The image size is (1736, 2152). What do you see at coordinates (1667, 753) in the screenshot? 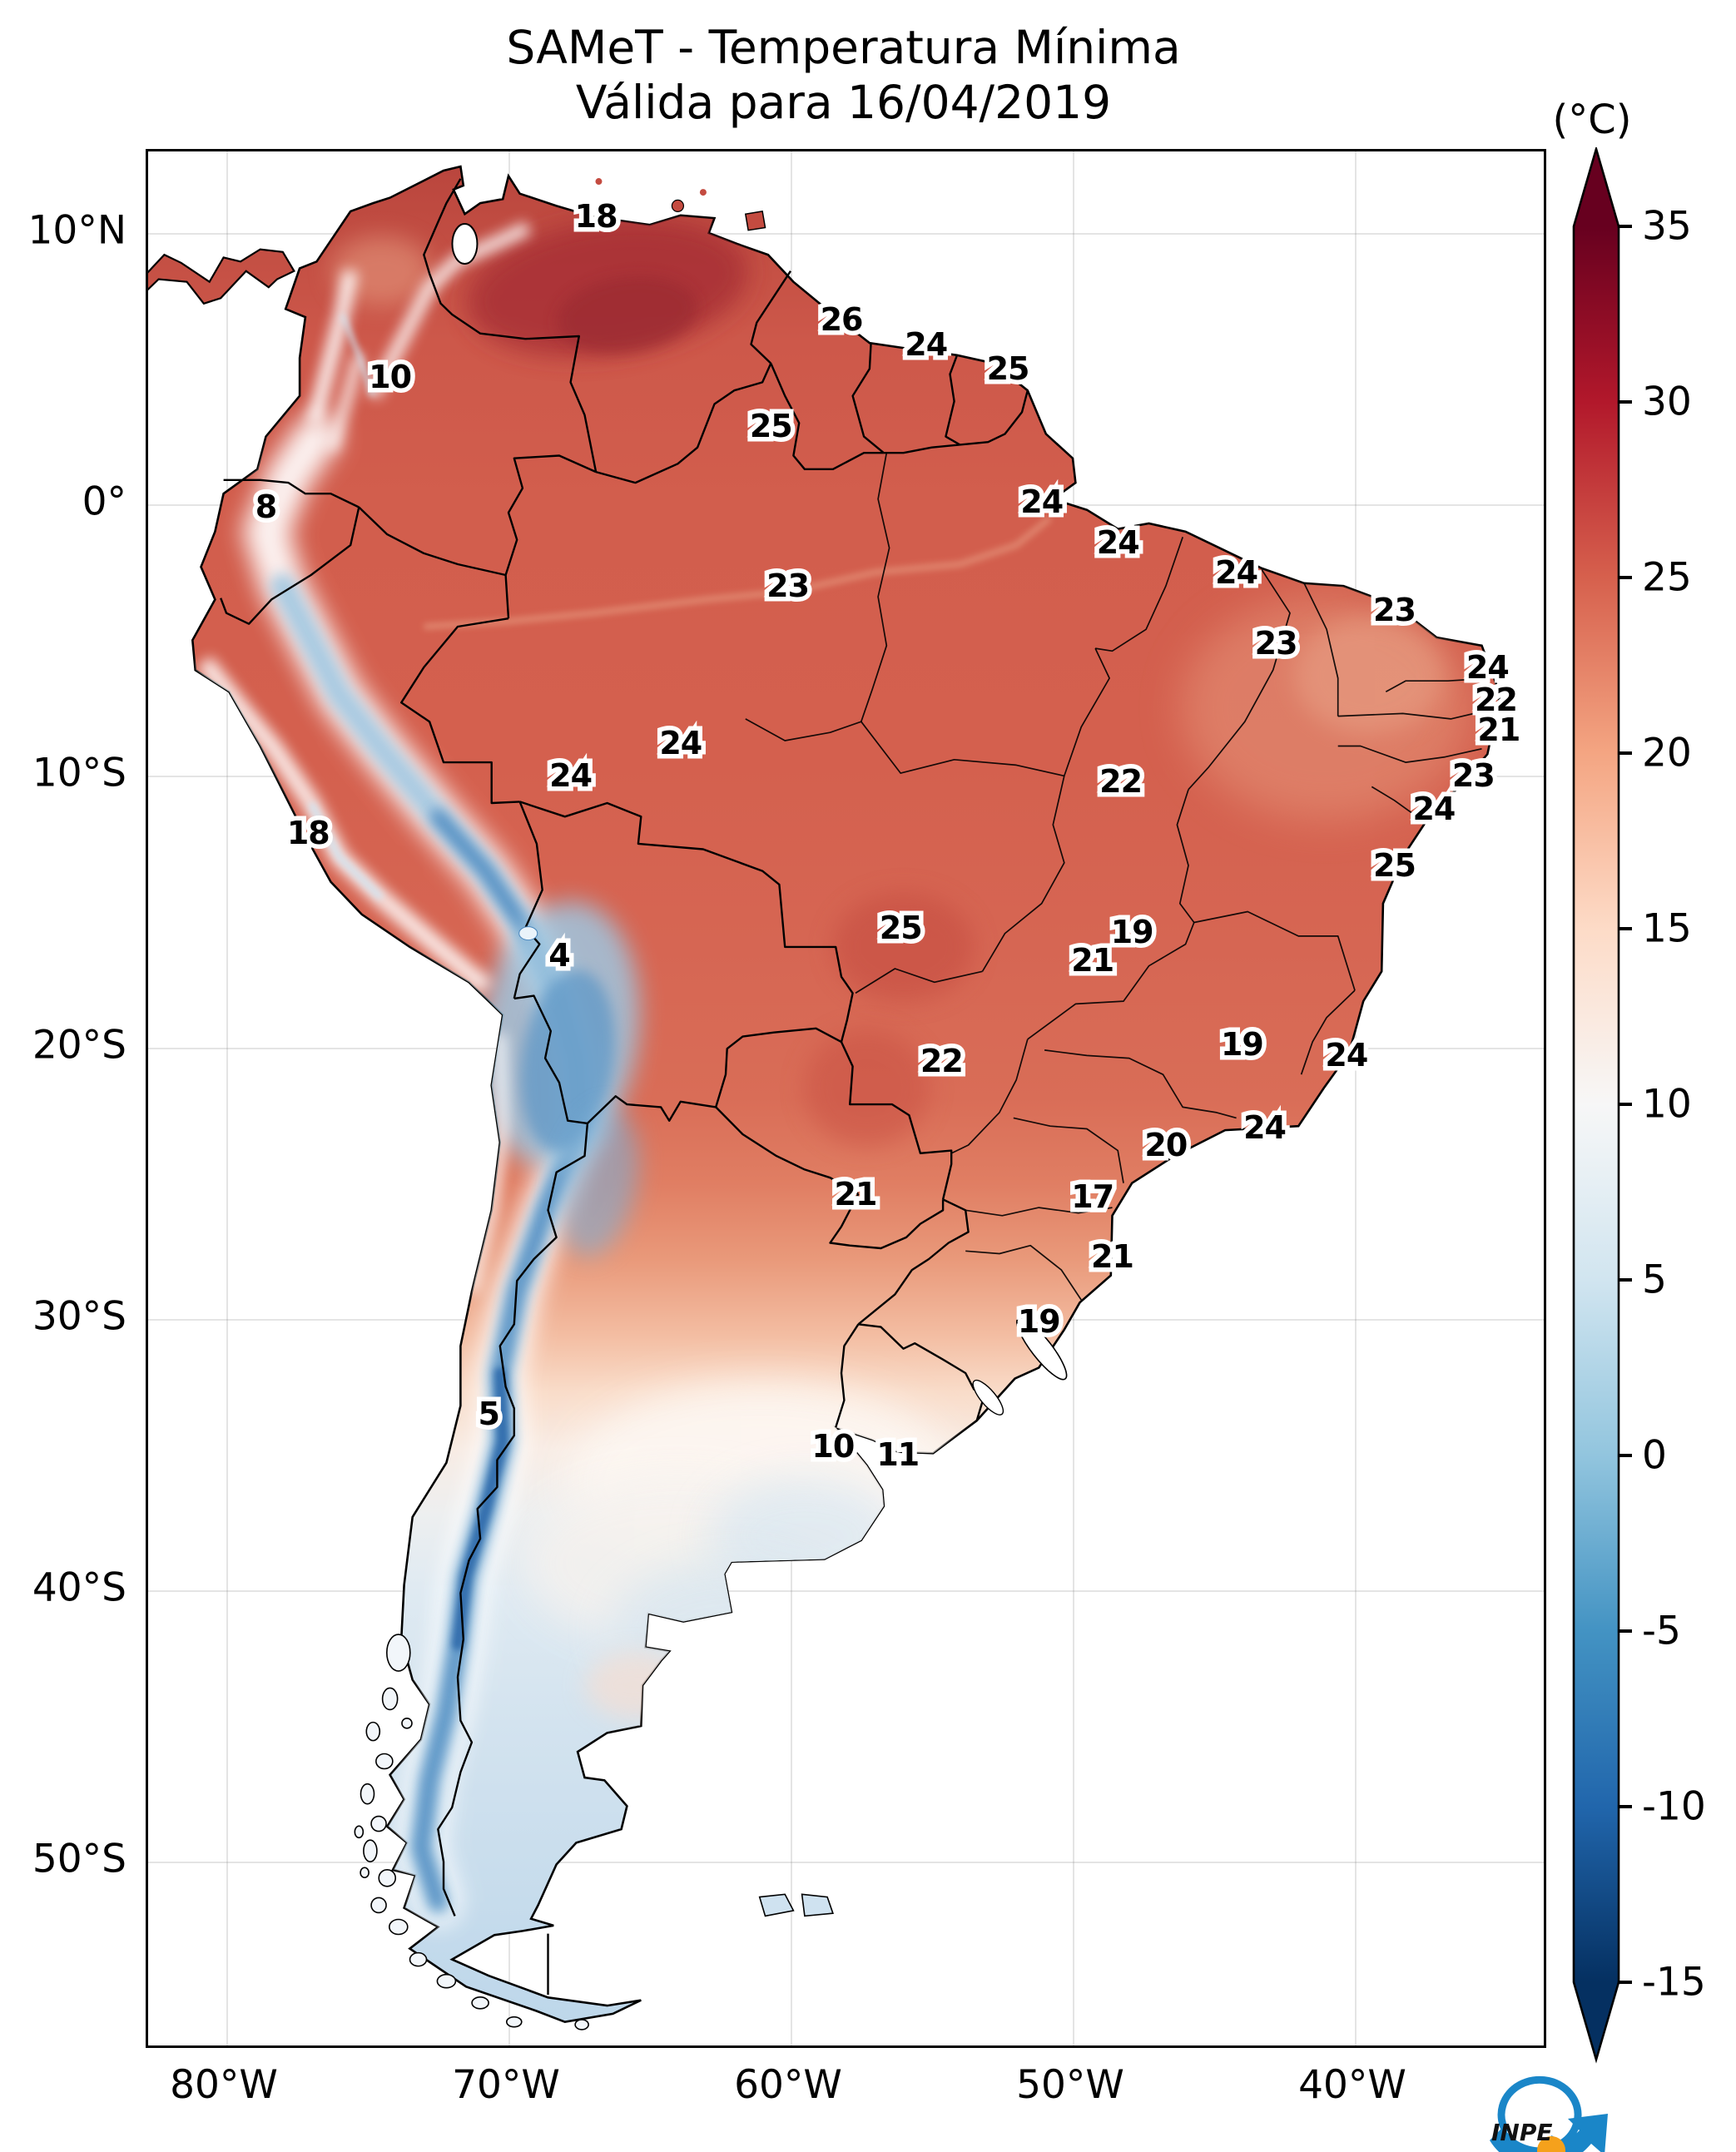
I see `colorbar-tick-label: 20` at bounding box center [1667, 753].